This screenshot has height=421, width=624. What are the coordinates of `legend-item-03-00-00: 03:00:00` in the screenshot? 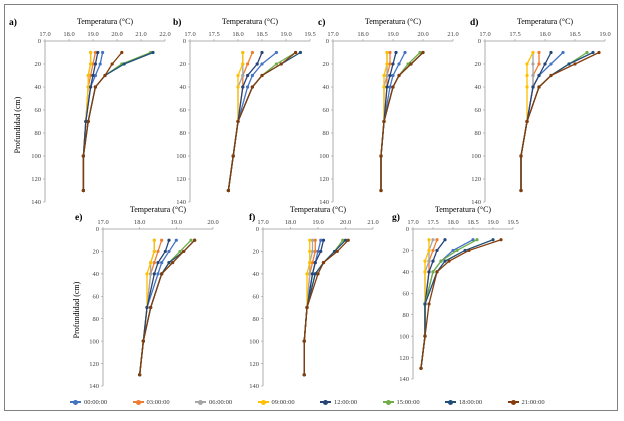 It's located at (151, 402).